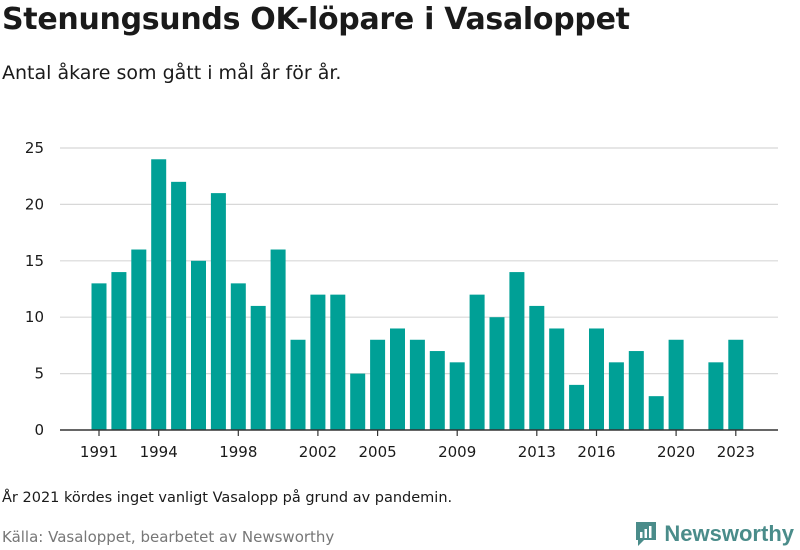  I want to click on y-tick-label: 0, so click(39, 430).